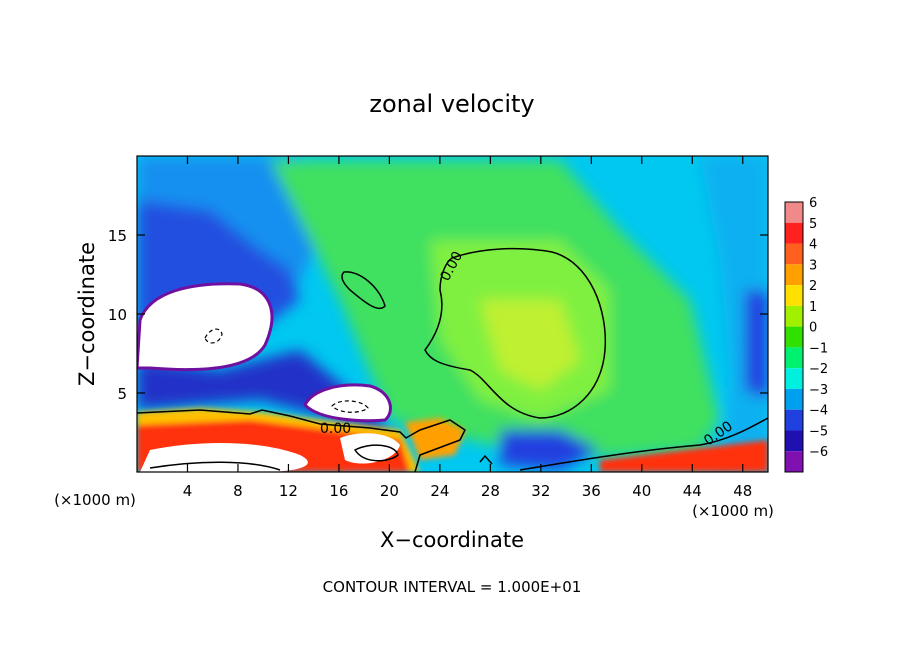  What do you see at coordinates (813, 265) in the screenshot?
I see `colorbar-label: 3` at bounding box center [813, 265].